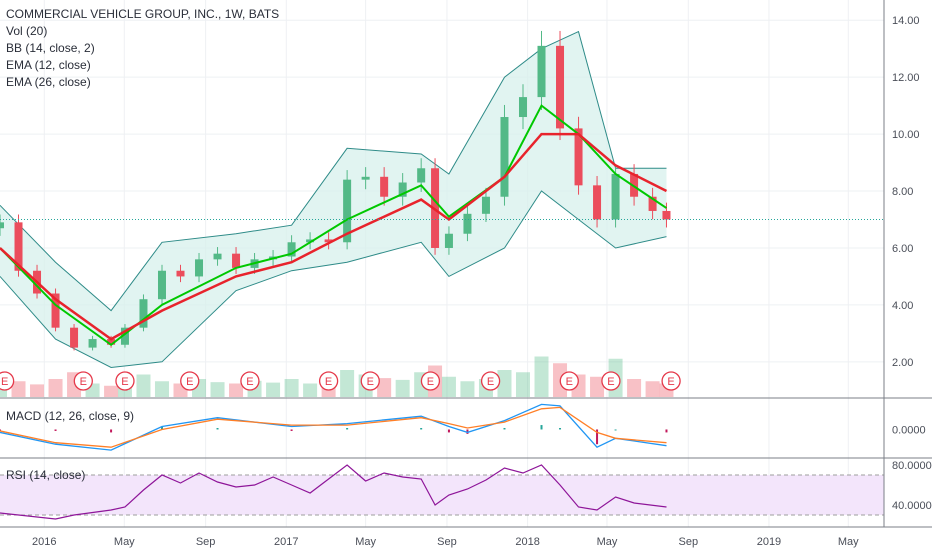 The image size is (932, 555). Describe the element at coordinates (769, 542) in the screenshot. I see `time-tick-label: 2019` at that location.